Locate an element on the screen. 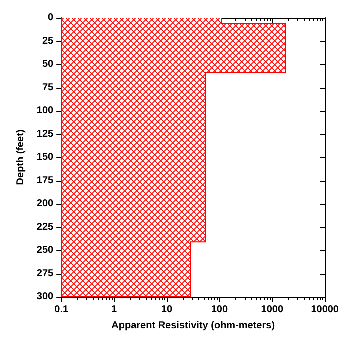  y-tick-label: 125 is located at coordinates (45, 134).